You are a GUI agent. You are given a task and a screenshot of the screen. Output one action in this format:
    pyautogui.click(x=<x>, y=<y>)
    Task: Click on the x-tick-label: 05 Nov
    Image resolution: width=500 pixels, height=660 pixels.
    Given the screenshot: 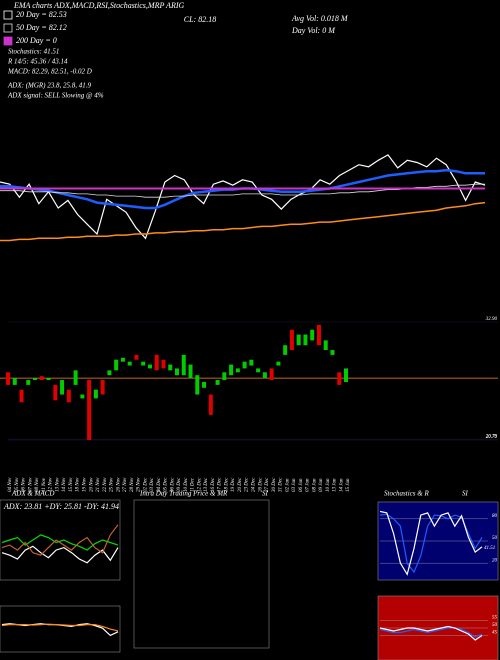 What is the action you would take?
    pyautogui.click(x=17, y=484)
    